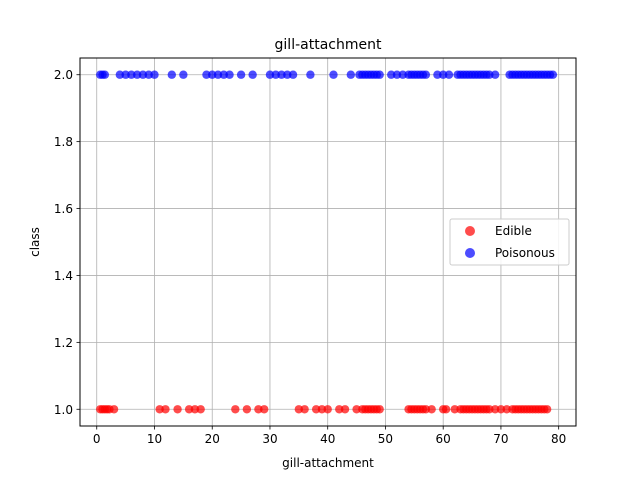 This screenshot has width=640, height=480. I want to click on legend: Edible Poisonous, so click(509, 242).